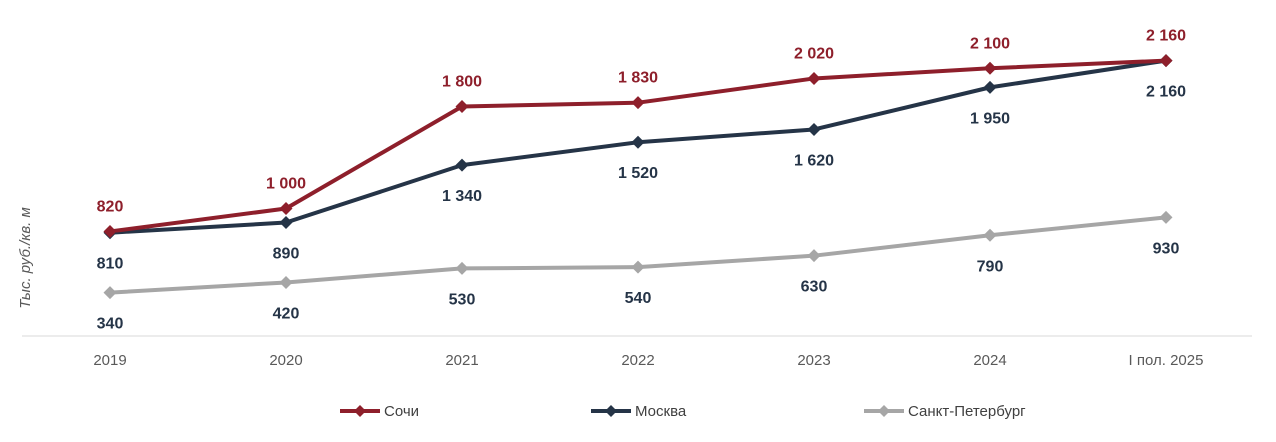 This screenshot has height=442, width=1276. What do you see at coordinates (462, 82) in the screenshot?
I see `data-label-sochi: 1 800` at bounding box center [462, 82].